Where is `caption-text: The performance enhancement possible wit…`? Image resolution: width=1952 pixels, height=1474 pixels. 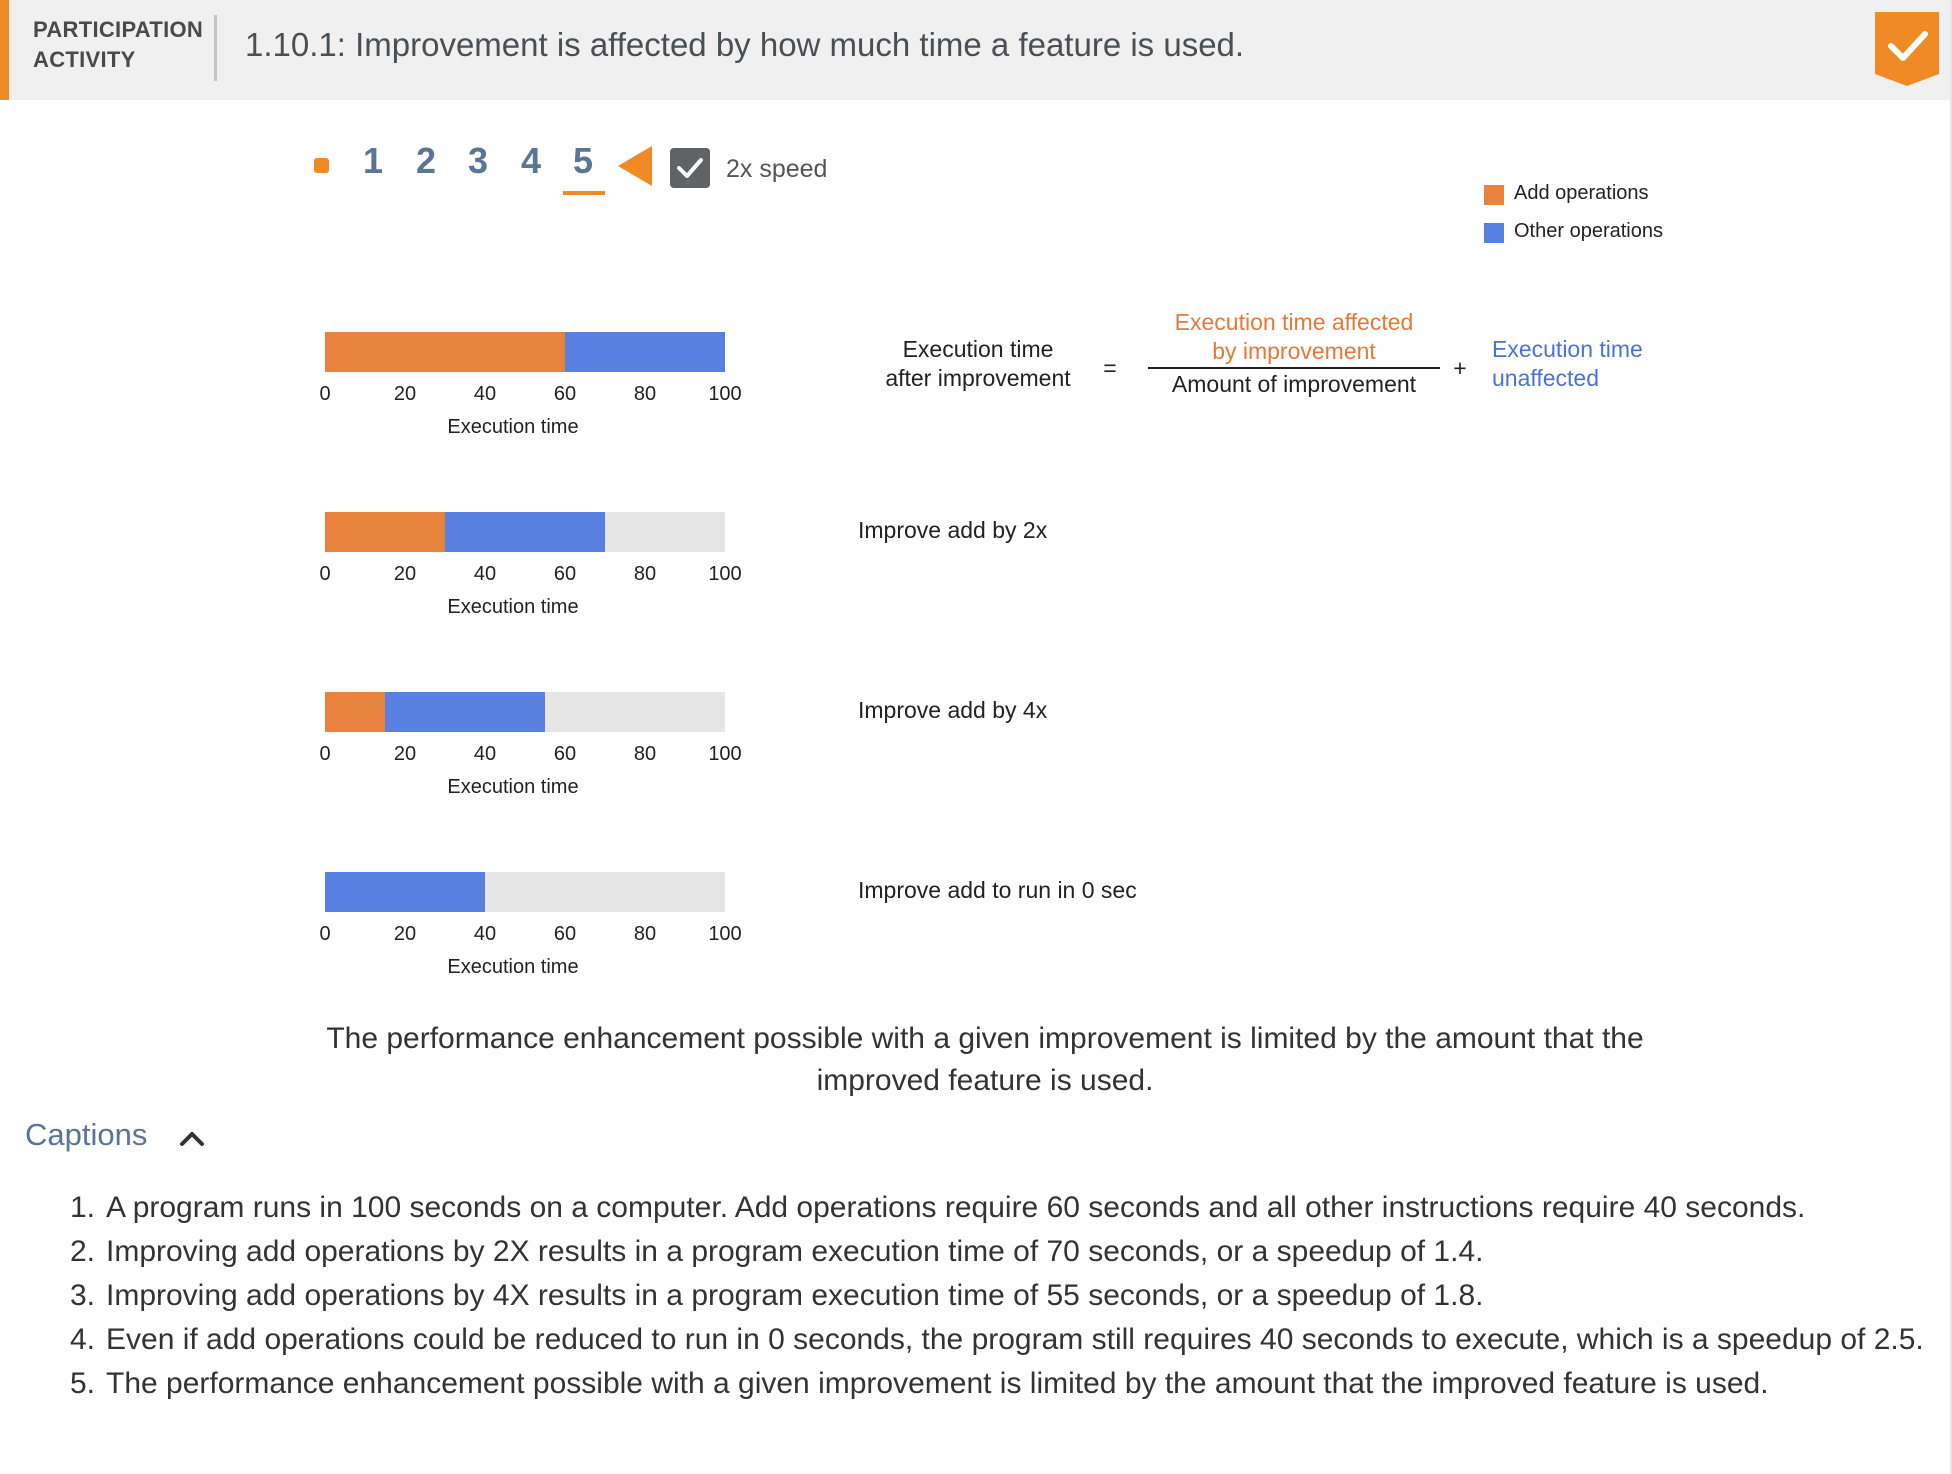
caption-text: The performance enhancement possible wit… is located at coordinates (937, 1383).